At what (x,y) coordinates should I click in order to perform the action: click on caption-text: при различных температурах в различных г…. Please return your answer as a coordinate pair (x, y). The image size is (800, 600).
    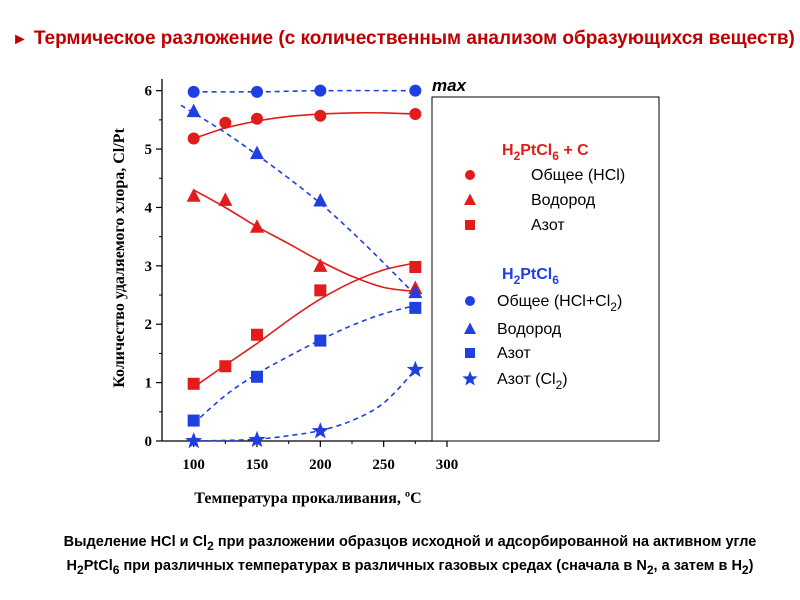
    Looking at the image, I should click on (383, 565).